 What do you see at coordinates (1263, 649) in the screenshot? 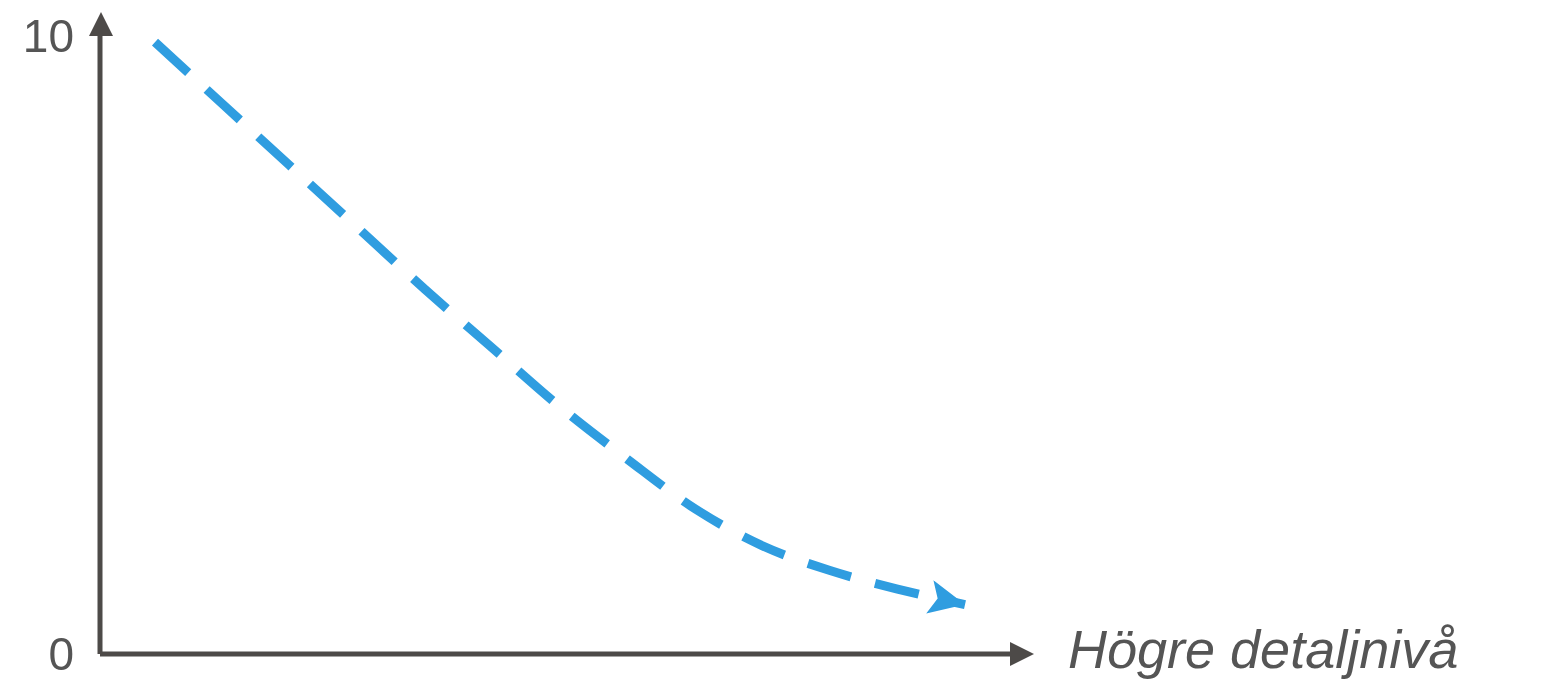
I see `x-axis-title: Högre detaljnivå` at bounding box center [1263, 649].